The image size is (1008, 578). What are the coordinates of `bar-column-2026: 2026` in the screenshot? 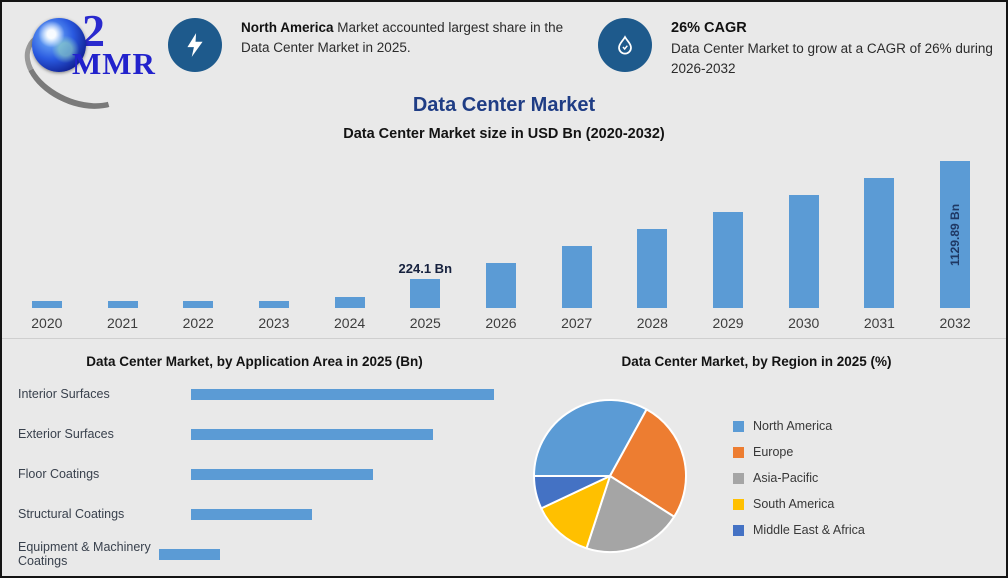 It's located at (501, 242).